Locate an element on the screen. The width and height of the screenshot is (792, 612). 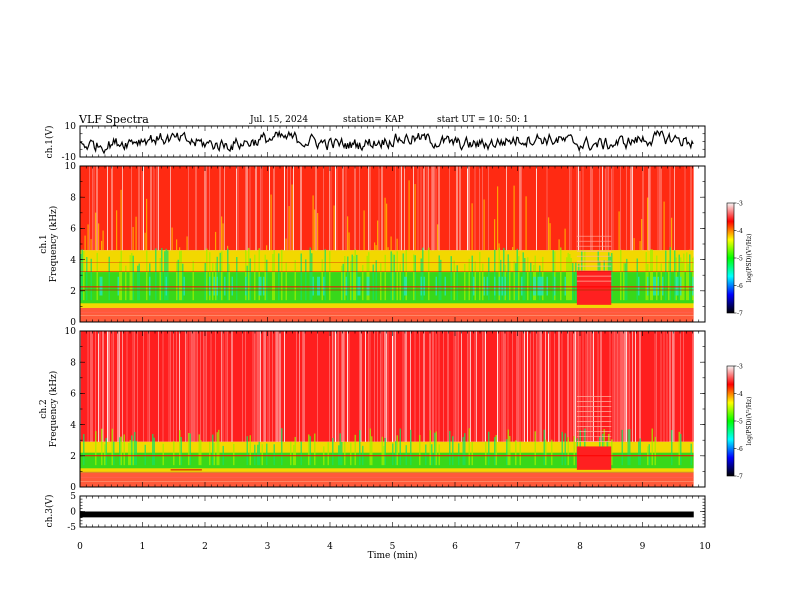
y-tick-label: 8 is located at coordinates (73, 198).